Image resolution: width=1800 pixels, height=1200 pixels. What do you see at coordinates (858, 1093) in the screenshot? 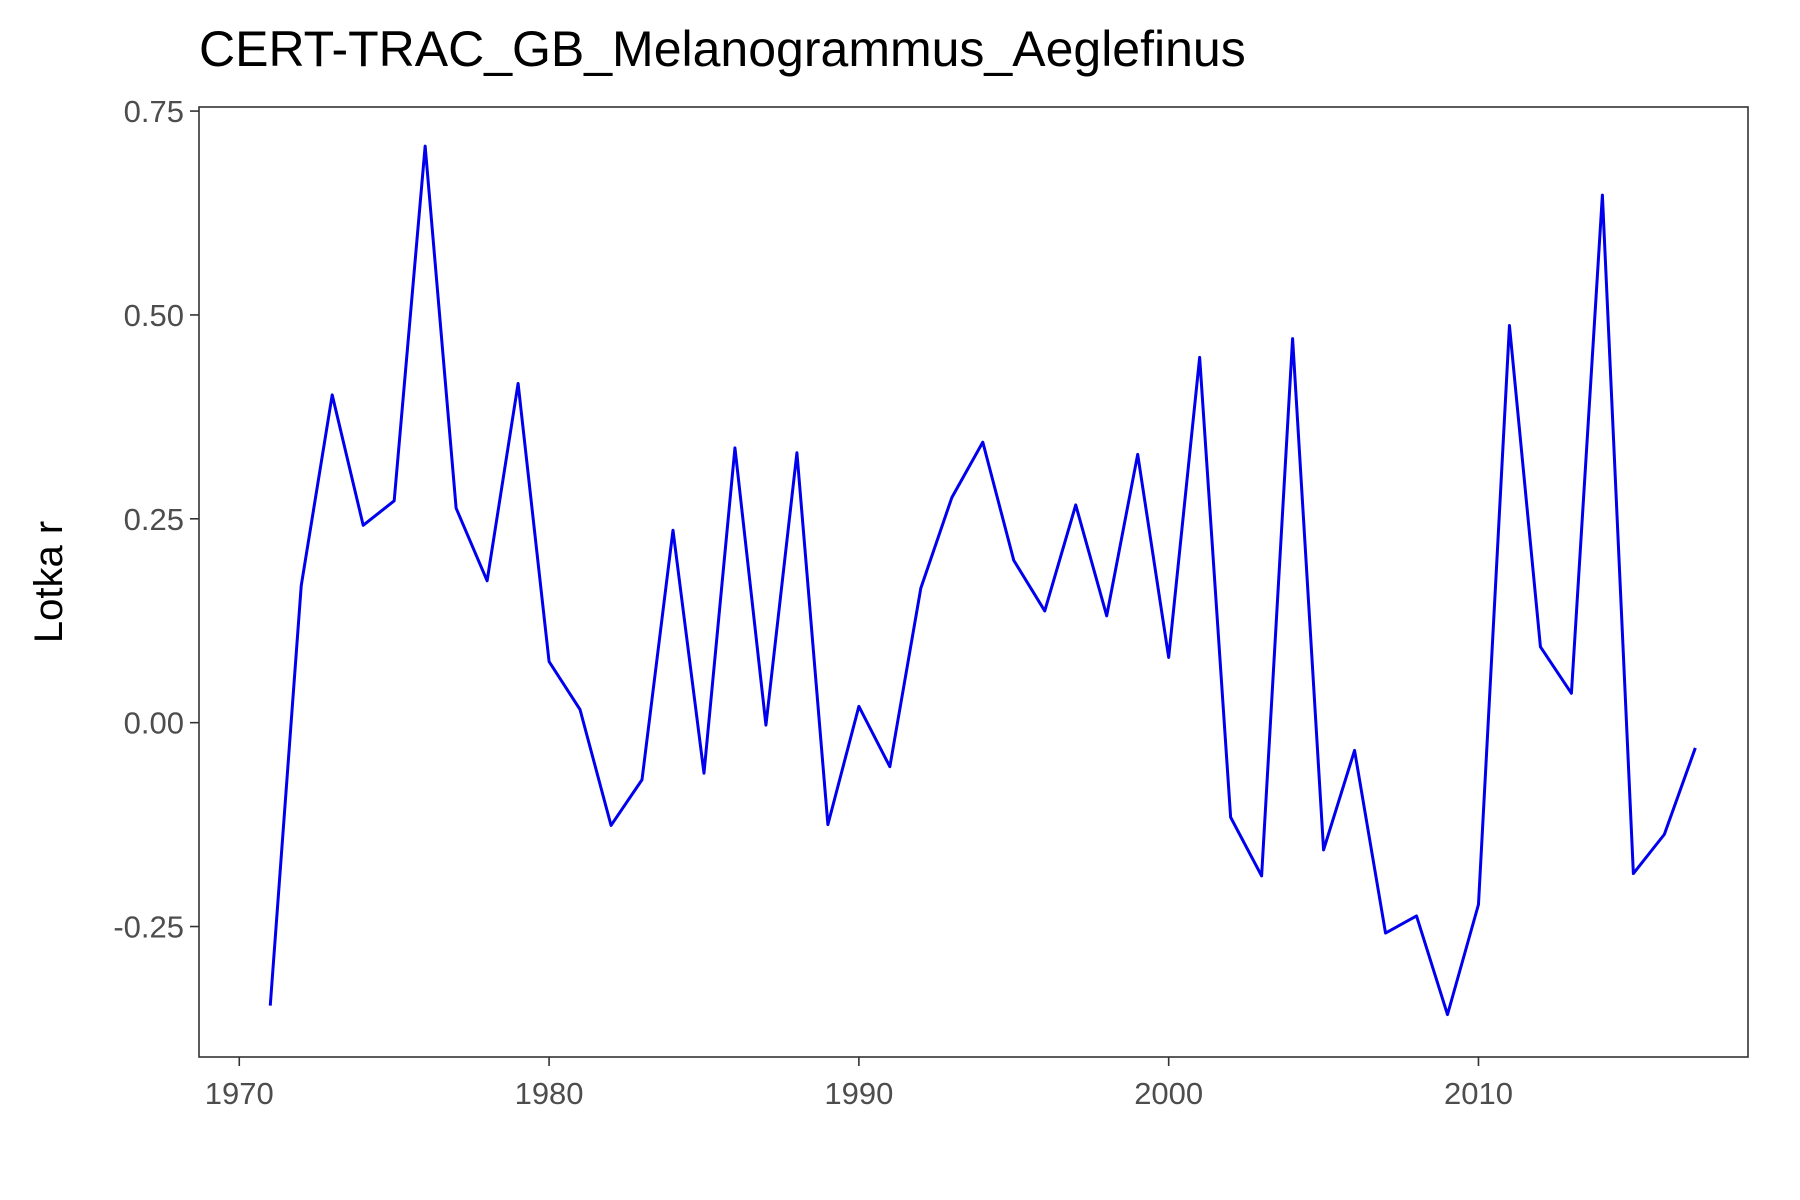
I see `x-tick-label: 1990` at bounding box center [858, 1093].